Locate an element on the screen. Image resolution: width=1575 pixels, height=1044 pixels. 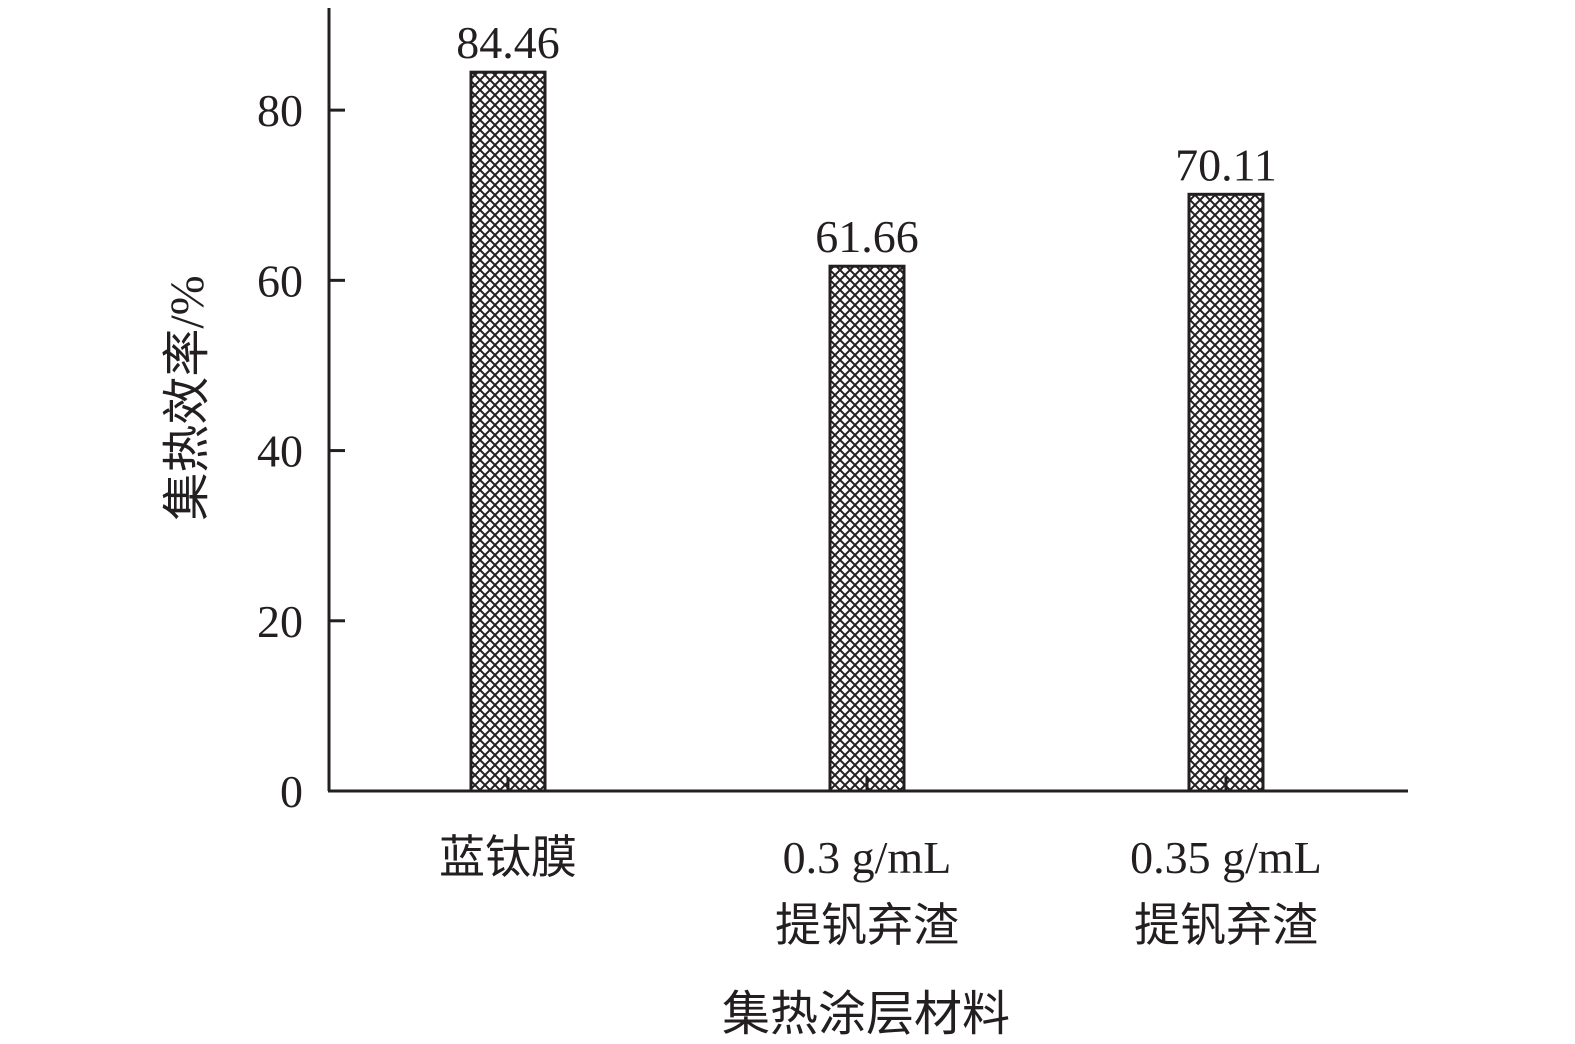
x-tick-label-1-0: 0.3 g/mL is located at coordinates (867, 857).